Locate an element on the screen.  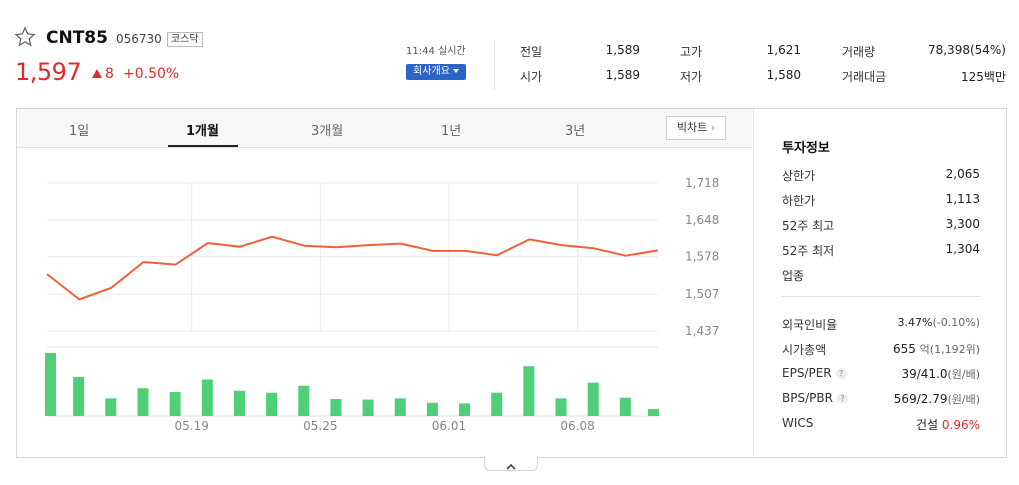
market-cap-value: 655 억(1,192위) is located at coordinates (920, 349).